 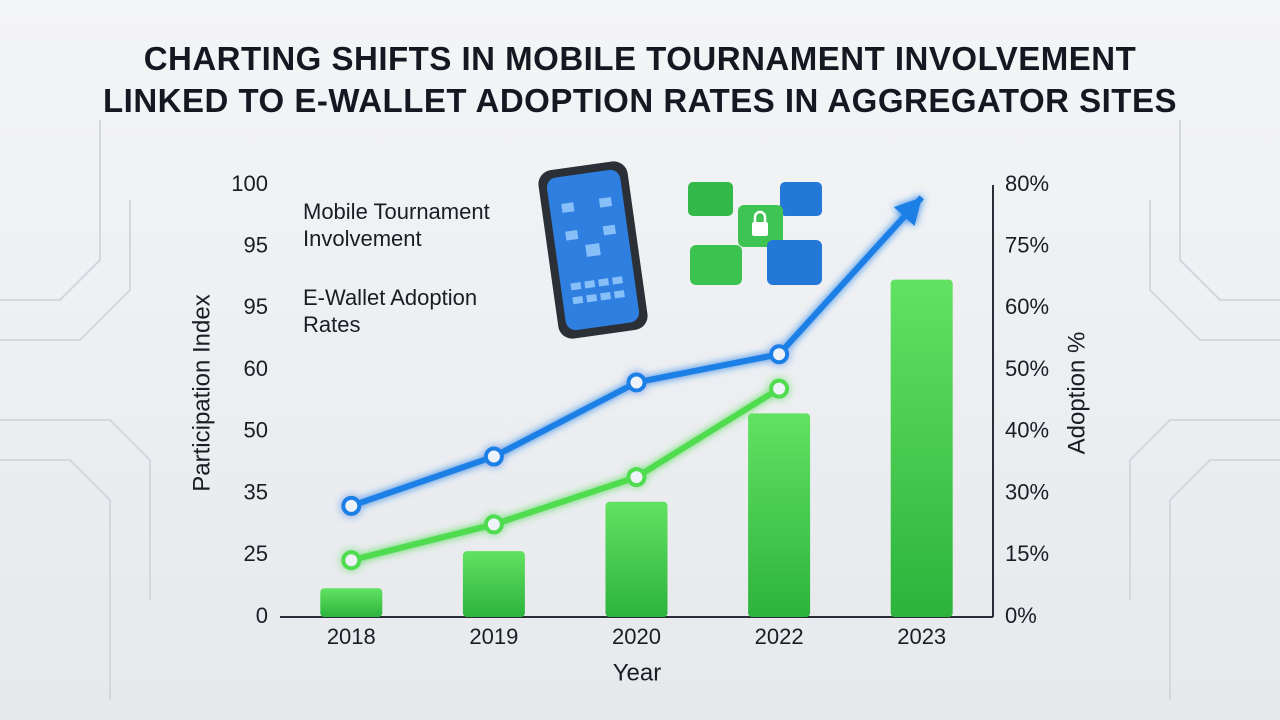 What do you see at coordinates (1027, 430) in the screenshot?
I see `y2-tick-label: 40%` at bounding box center [1027, 430].